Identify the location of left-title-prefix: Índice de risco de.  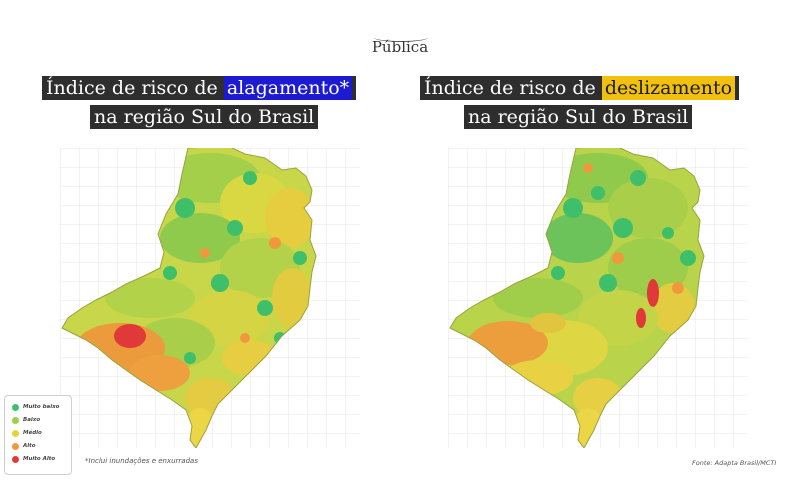
(132, 88).